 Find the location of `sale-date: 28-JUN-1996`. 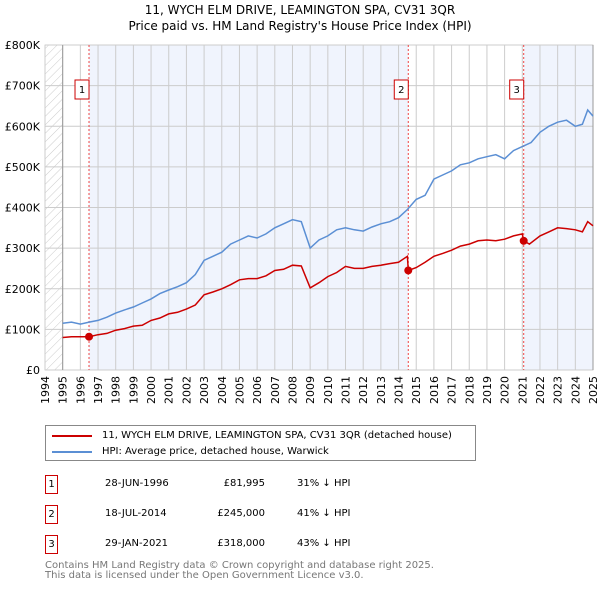

sale-date: 28-JUN-1996 is located at coordinates (137, 483).